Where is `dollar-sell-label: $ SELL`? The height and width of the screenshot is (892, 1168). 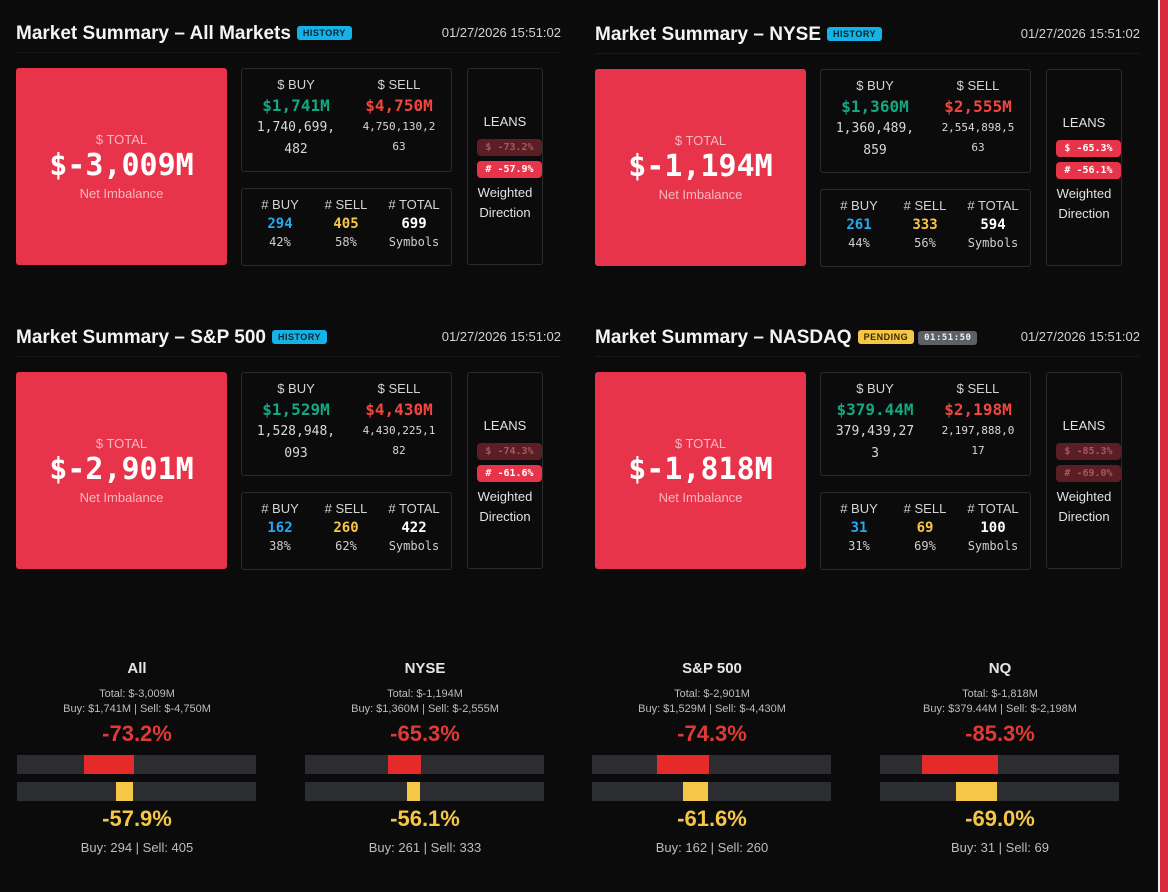
dollar-sell-label: $ SELL is located at coordinates (978, 388).